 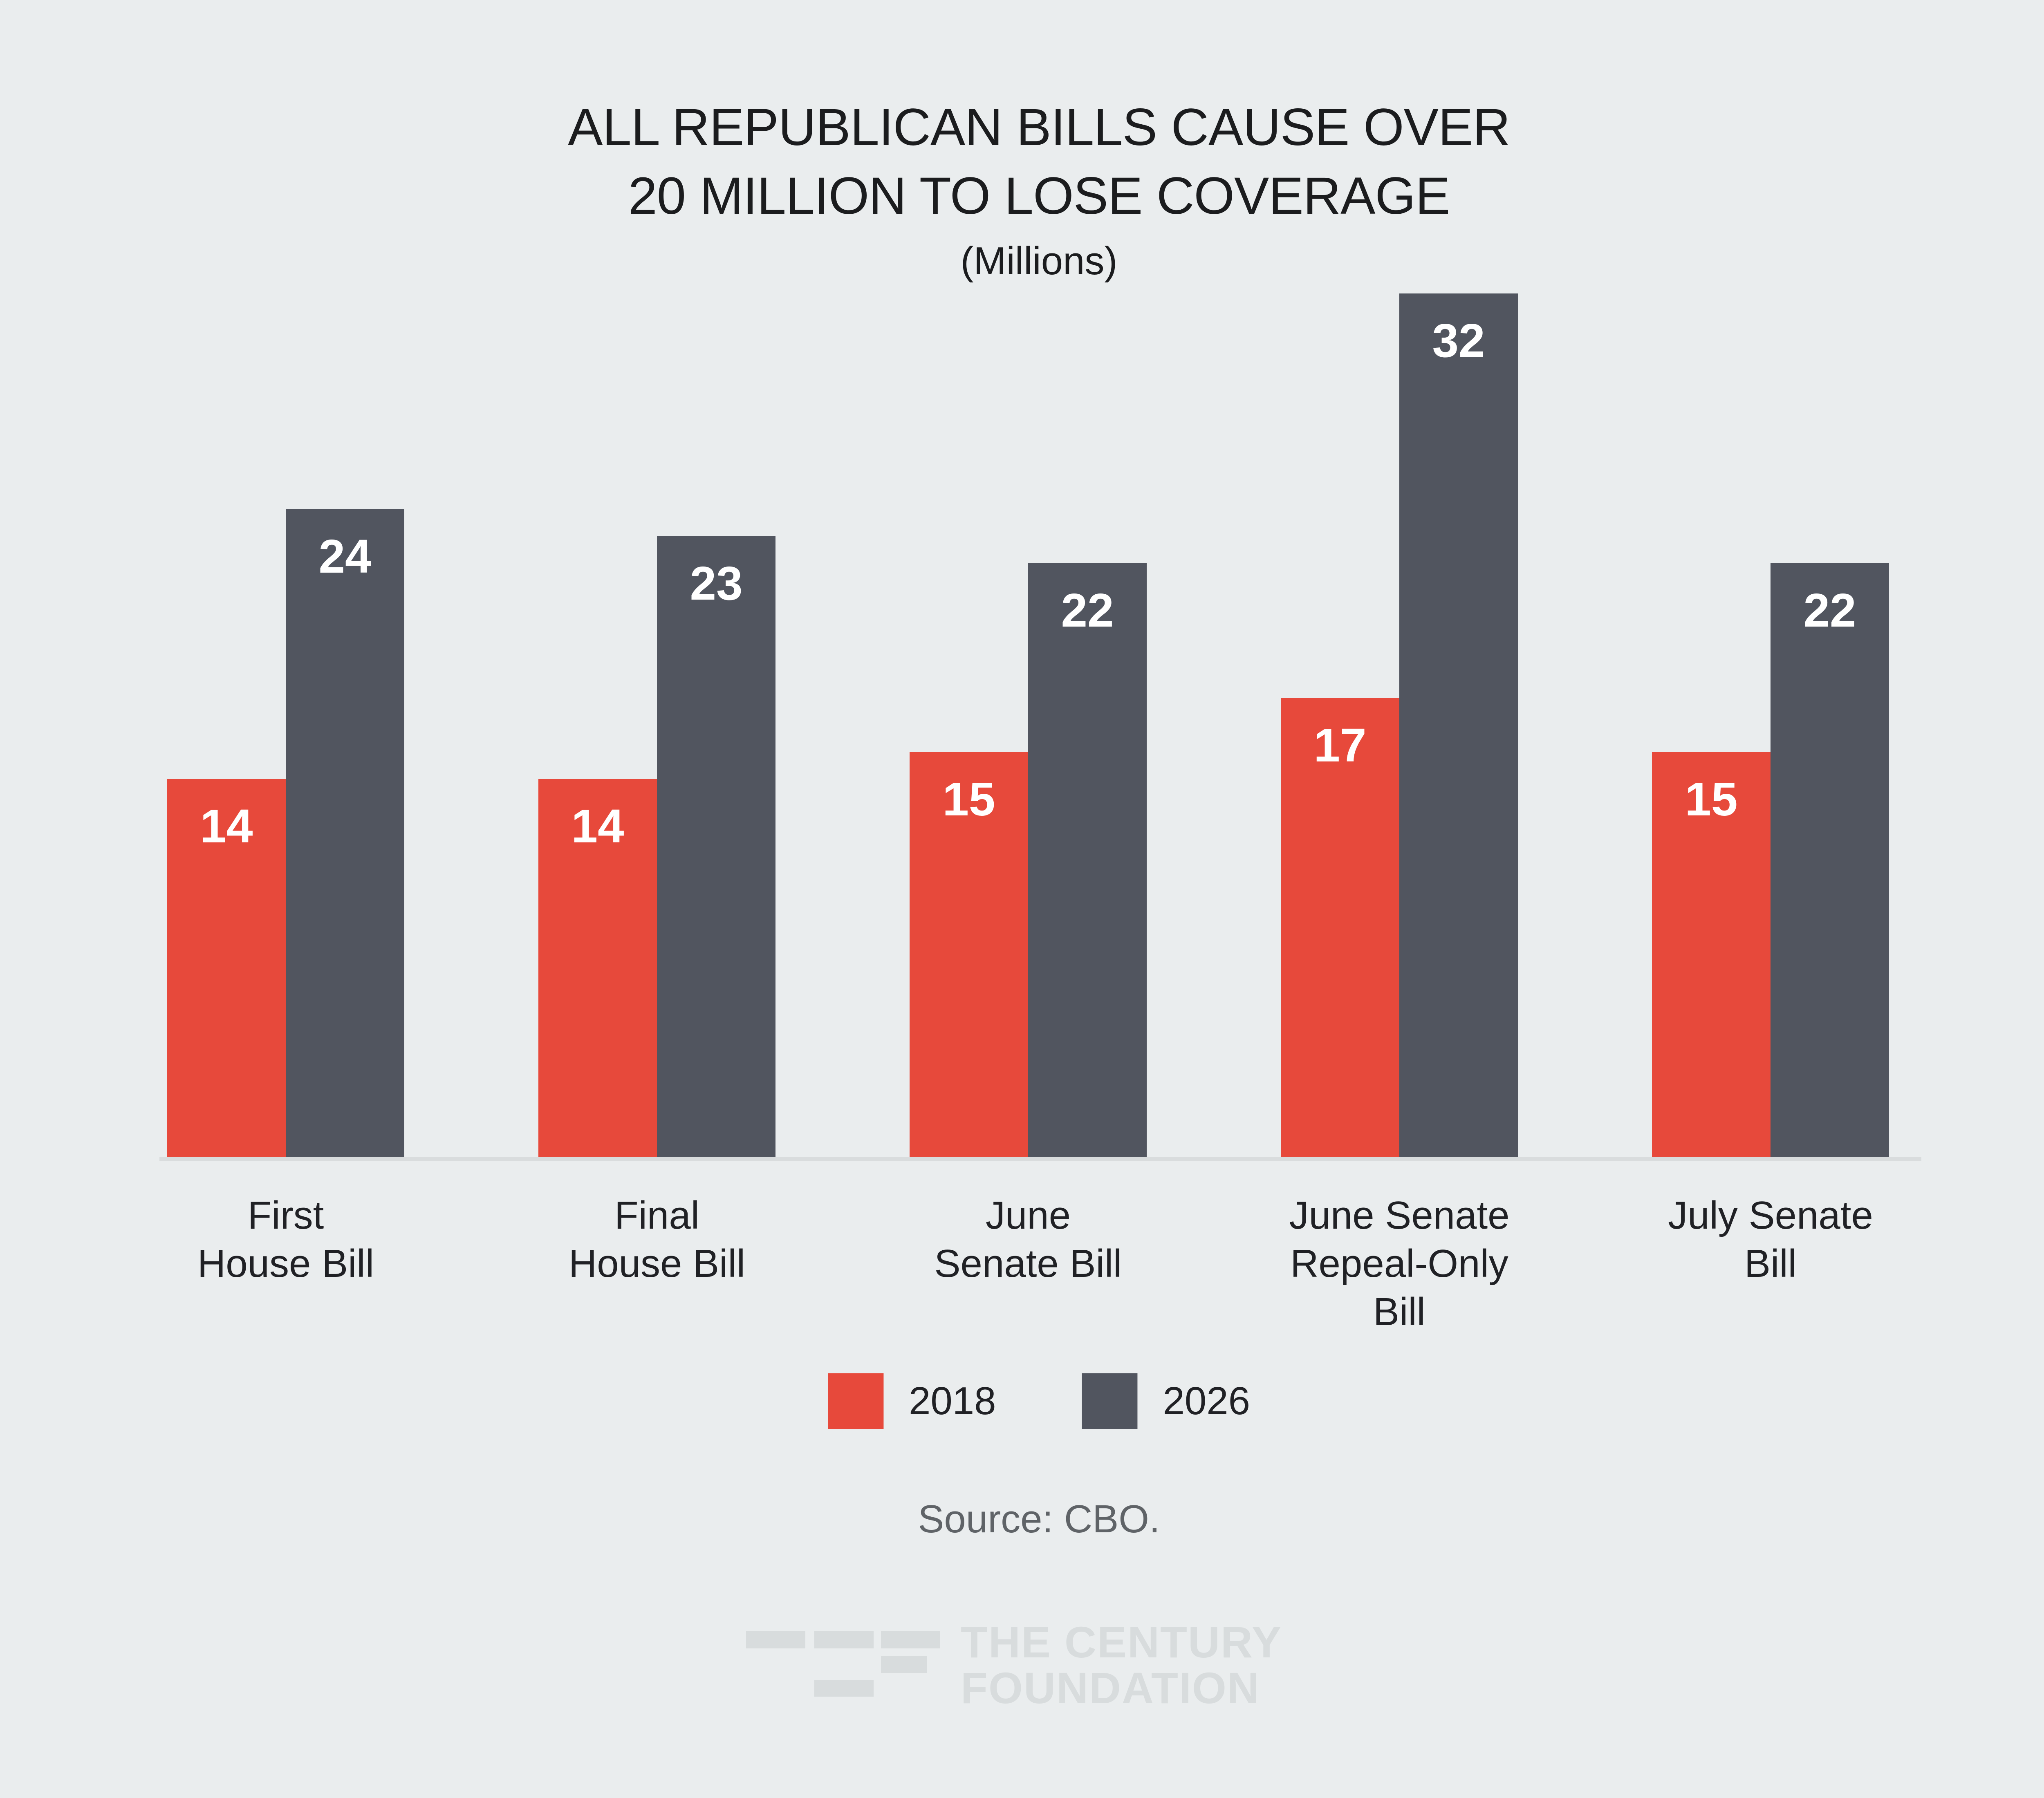 What do you see at coordinates (1400, 1263) in the screenshot?
I see `category-label-june-senate-repeal-only-bill: June Senate Repeal-Only Bill` at bounding box center [1400, 1263].